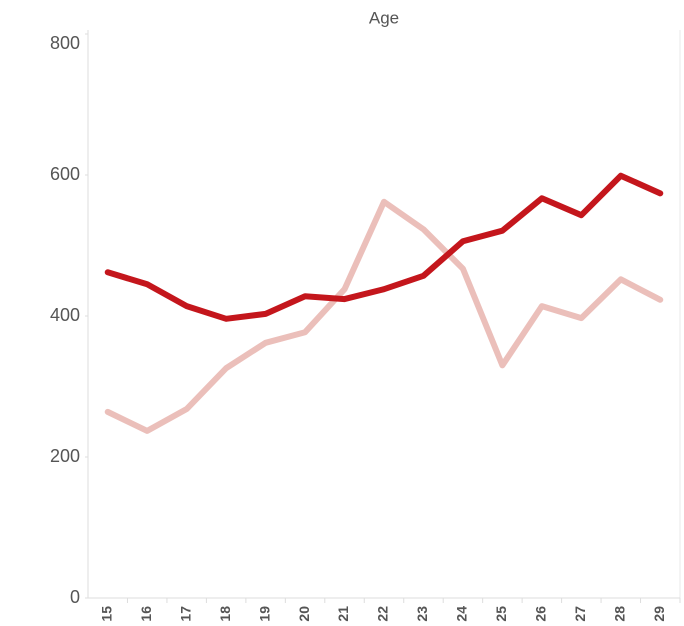  What do you see at coordinates (462, 614) in the screenshot?
I see `x-tick-label: 24` at bounding box center [462, 614].